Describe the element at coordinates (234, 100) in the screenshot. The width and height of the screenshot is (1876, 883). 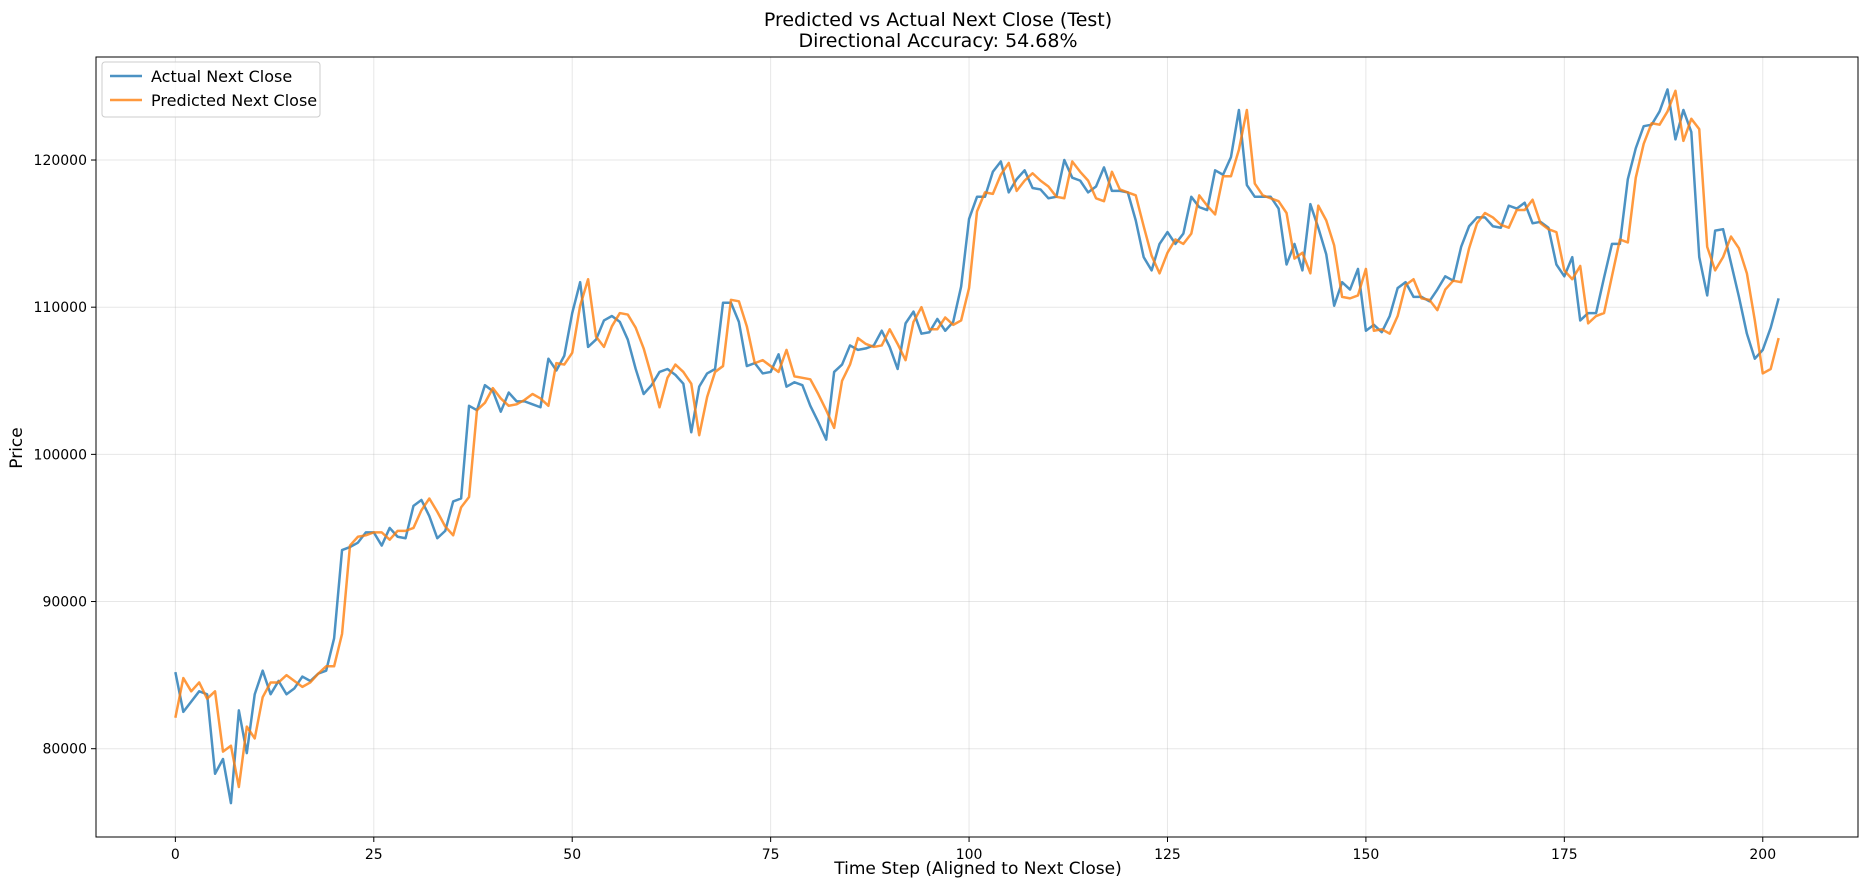
I see `legend-label-predicted: Predicted Next Close` at that location.